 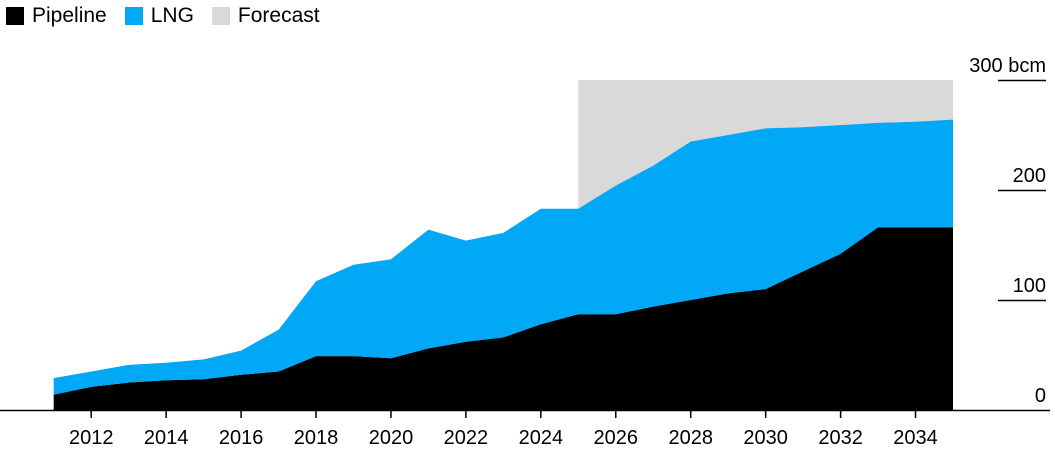 I want to click on legend-label-lng: LNG, so click(x=172, y=15).